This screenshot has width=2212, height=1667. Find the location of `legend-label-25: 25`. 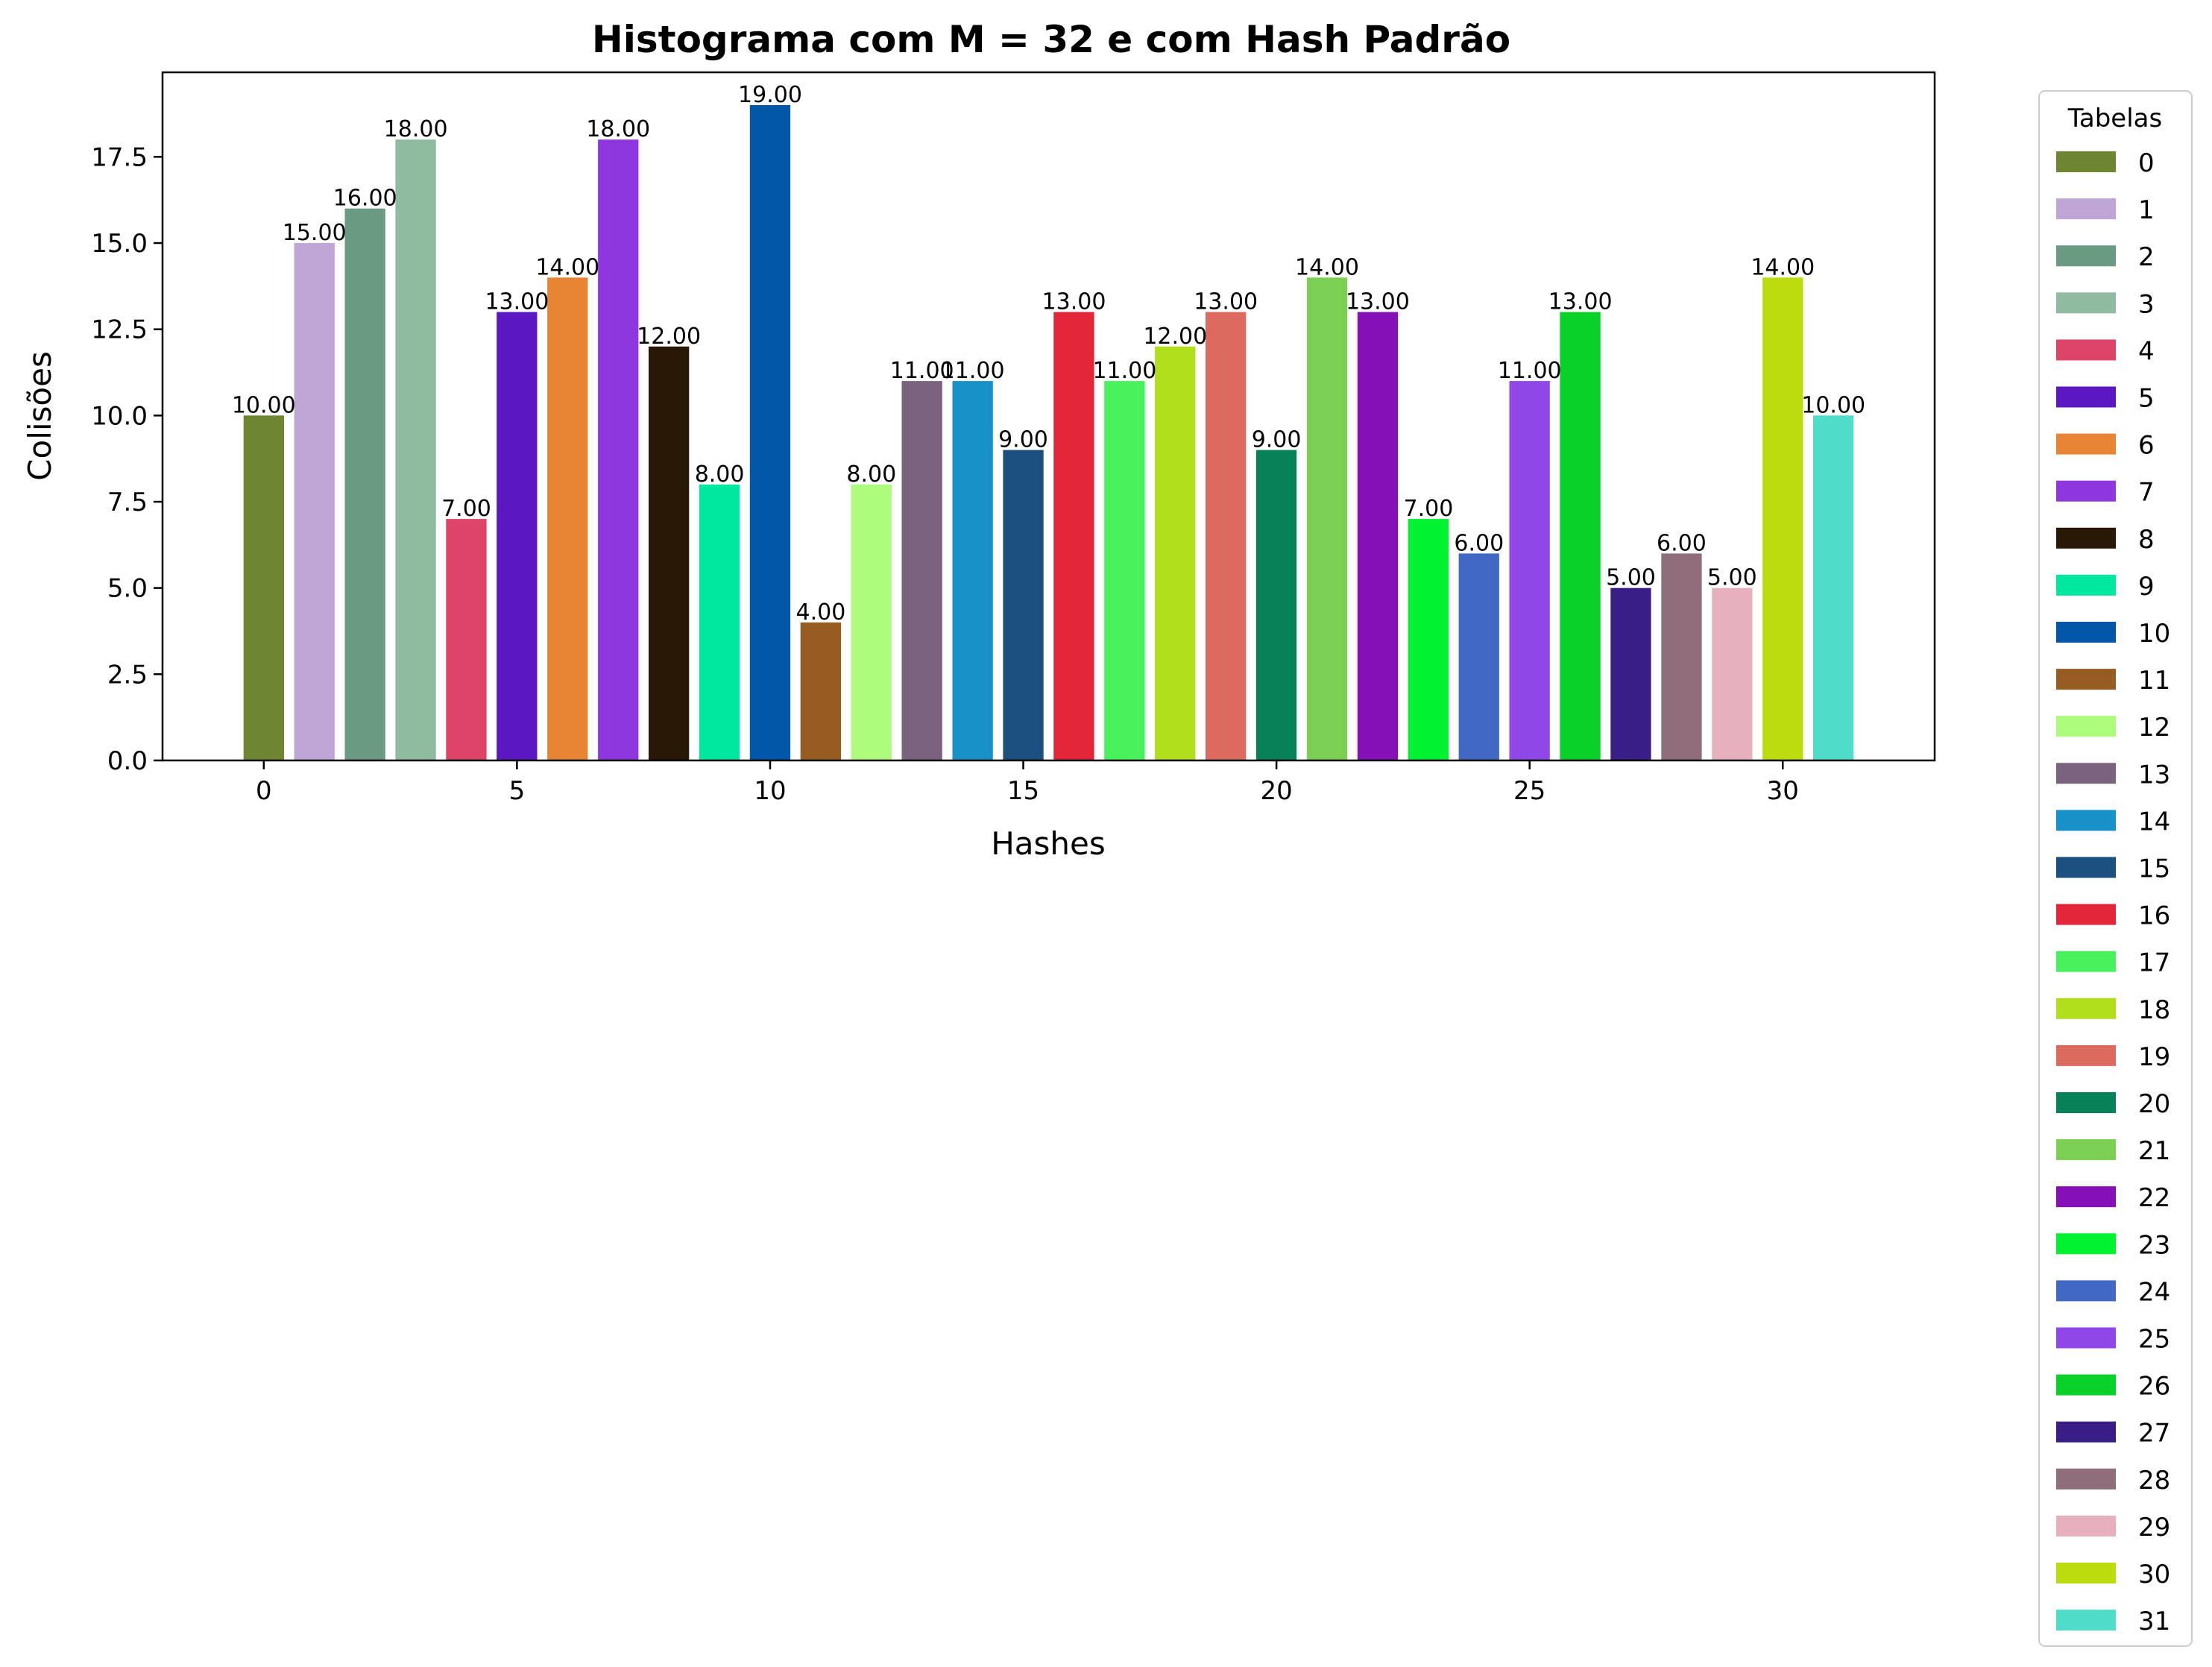

legend-label-25: 25 is located at coordinates (2154, 1340).